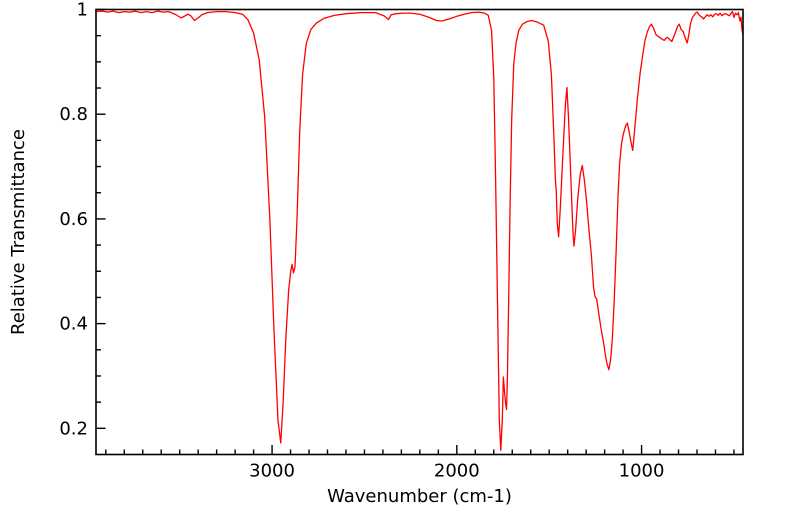 The height and width of the screenshot is (516, 799). Describe the element at coordinates (18, 232) in the screenshot. I see `y-axis-title: Relative Transmittance` at that location.